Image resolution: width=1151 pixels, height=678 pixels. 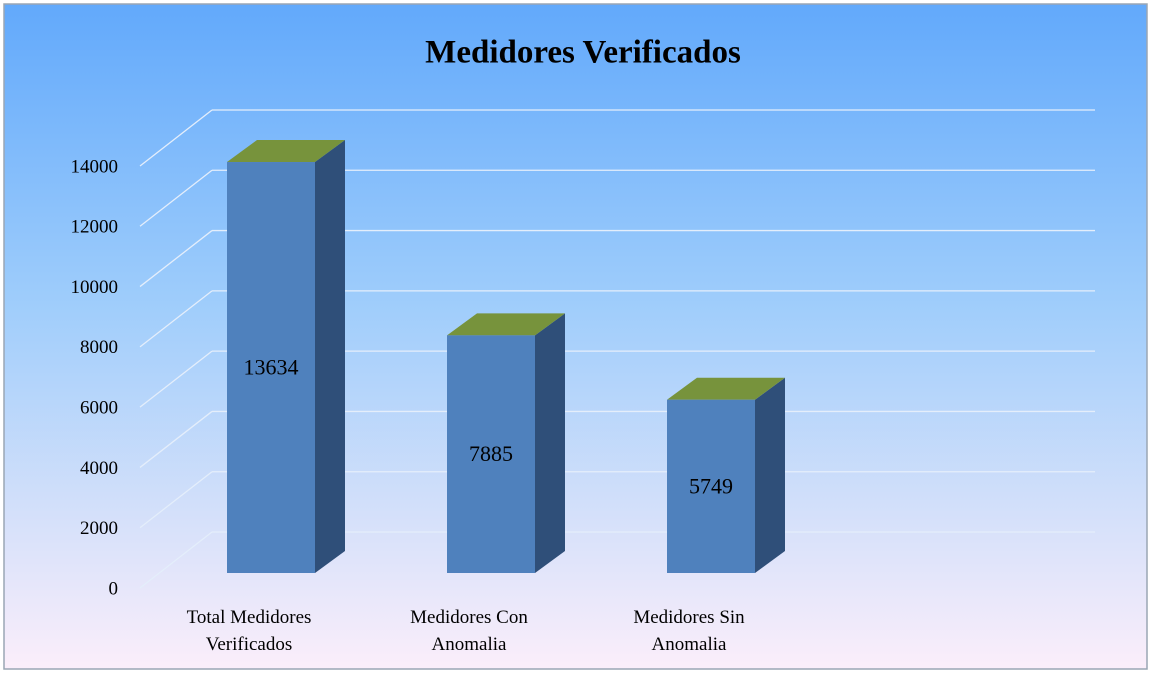 I want to click on data-label: 7885, so click(x=491, y=453).